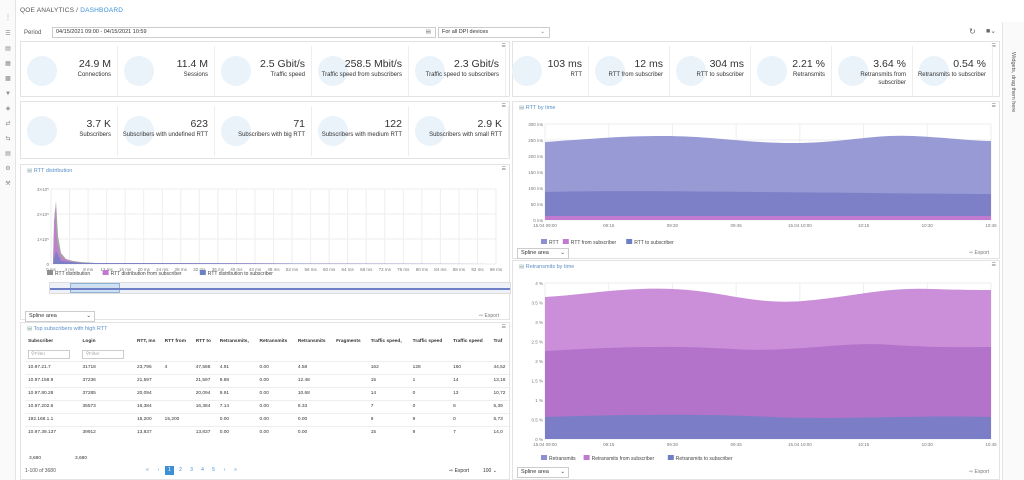 This screenshot has width=1024, height=480. What do you see at coordinates (8, 79) in the screenshot?
I see `nav-bars-icon: ▩` at bounding box center [8, 79].